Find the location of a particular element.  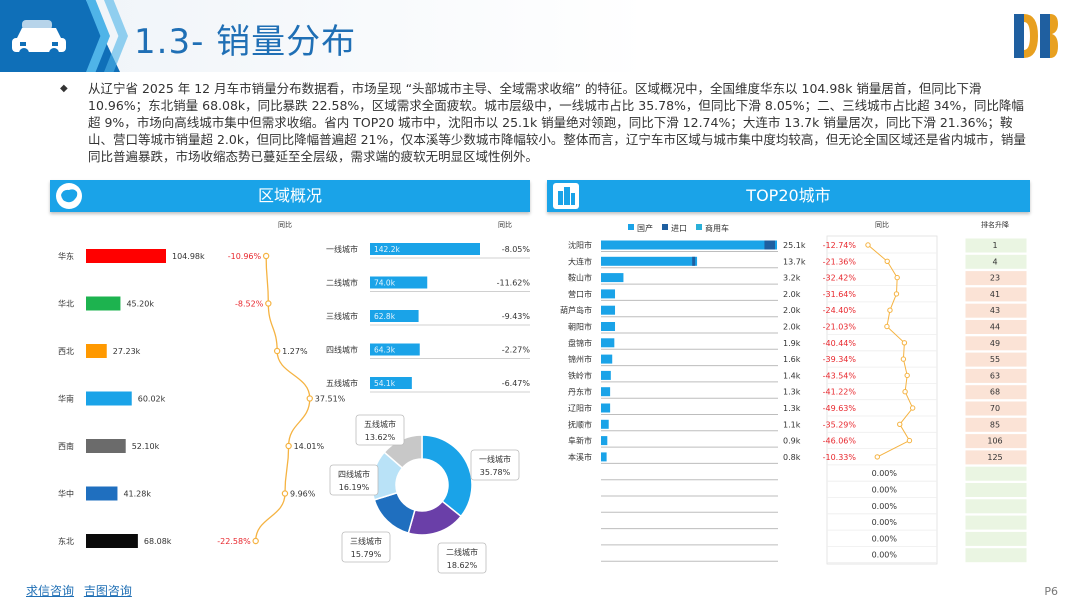

rank-value: 85 is located at coordinates (995, 424).